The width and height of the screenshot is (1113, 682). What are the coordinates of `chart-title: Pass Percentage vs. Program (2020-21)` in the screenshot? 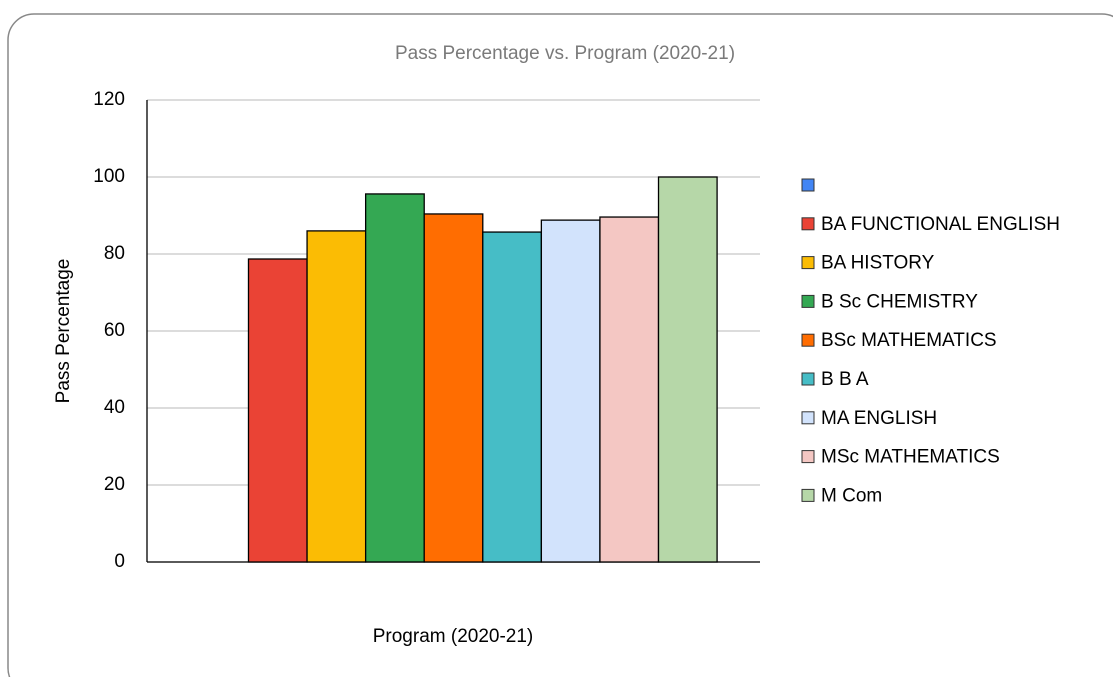 It's located at (565, 53).